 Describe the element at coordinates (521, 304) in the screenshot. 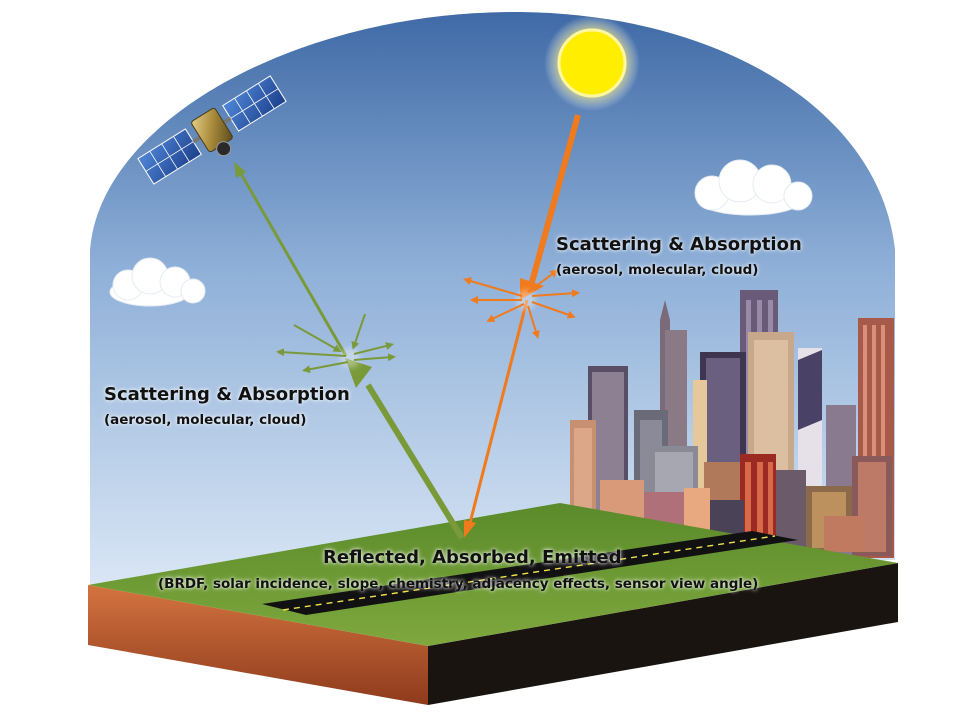

I see `scatter-burst-solar` at that location.